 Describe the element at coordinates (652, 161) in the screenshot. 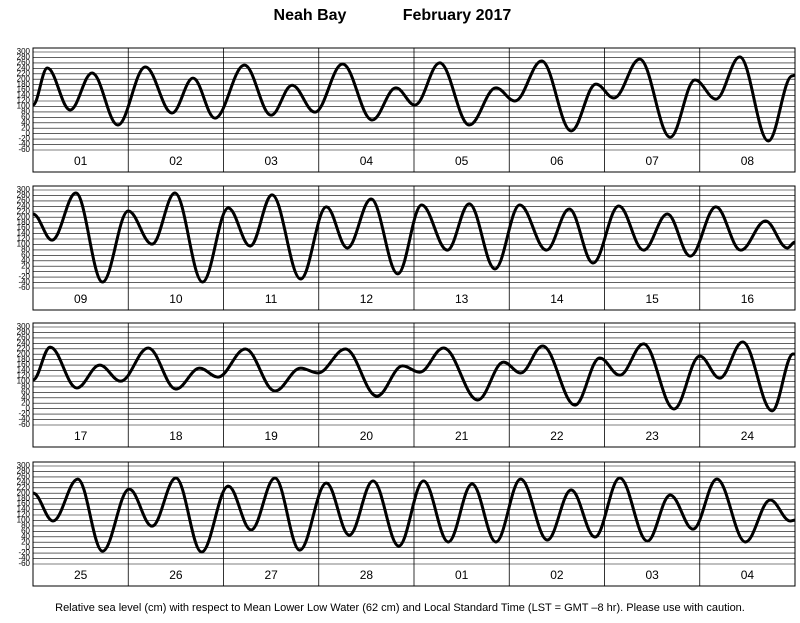

I see `day-label: 07` at that location.